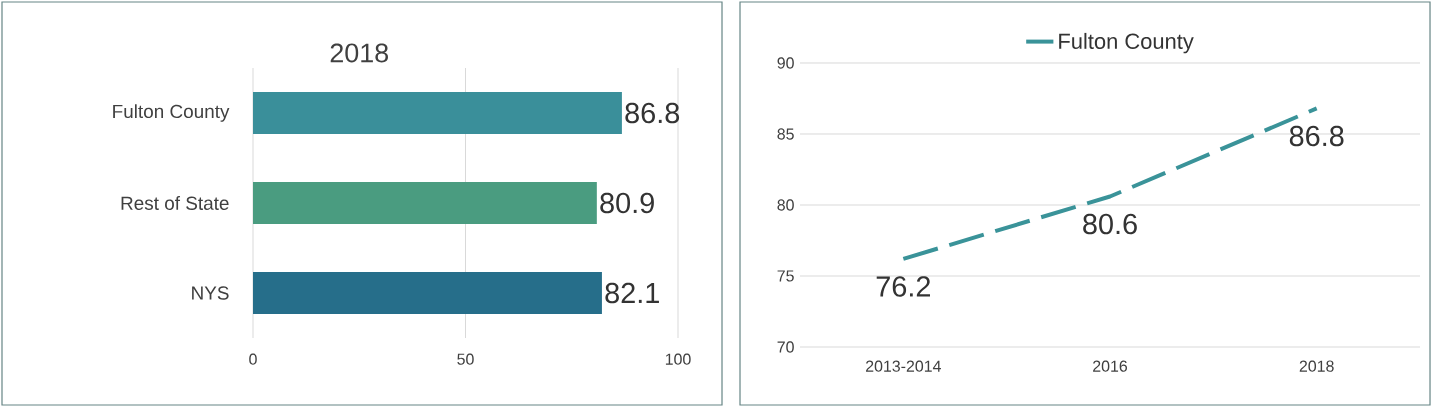 This screenshot has width=1439, height=407. What do you see at coordinates (359, 53) in the screenshot?
I see `chart-title: 2018` at bounding box center [359, 53].